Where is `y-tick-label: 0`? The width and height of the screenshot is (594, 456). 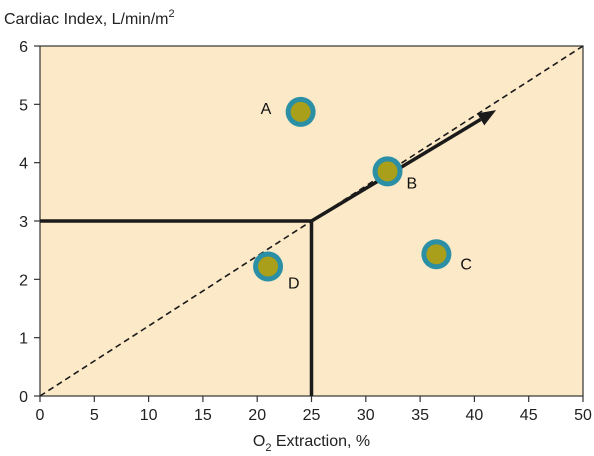 y-tick-label: 0 is located at coordinates (23, 397).